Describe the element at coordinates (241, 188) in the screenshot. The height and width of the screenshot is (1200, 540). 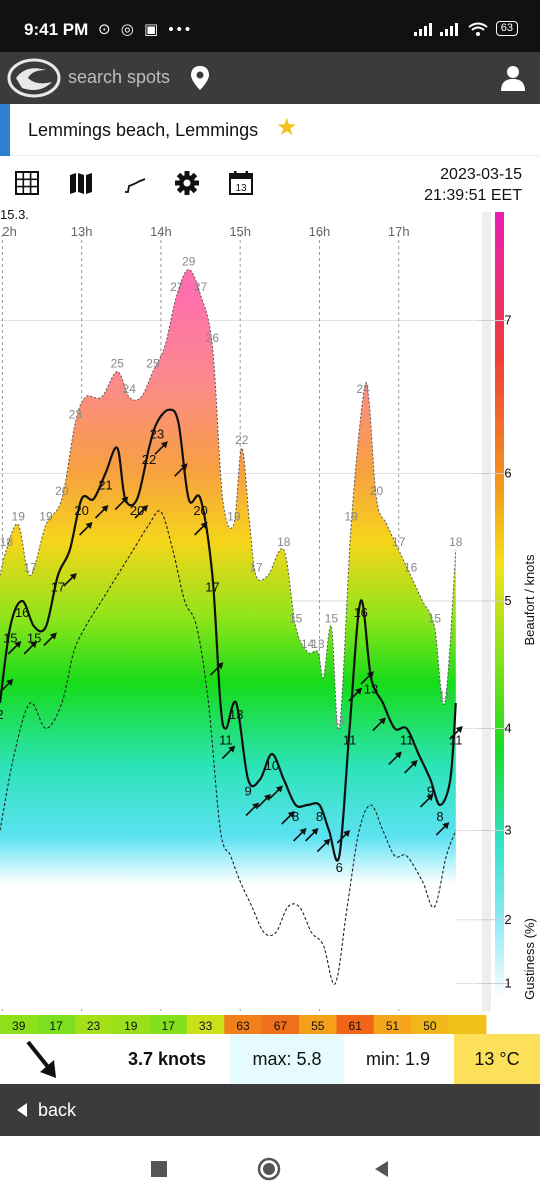
I see `calendar-day: 13` at that location.